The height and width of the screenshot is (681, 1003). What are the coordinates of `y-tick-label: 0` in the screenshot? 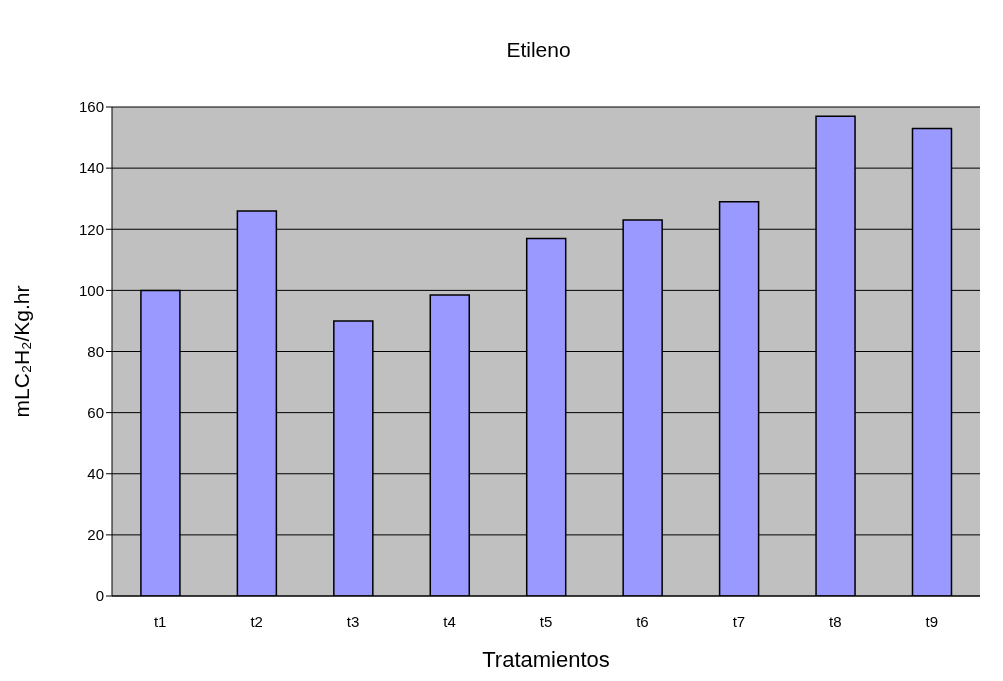 It's located at (99, 596).